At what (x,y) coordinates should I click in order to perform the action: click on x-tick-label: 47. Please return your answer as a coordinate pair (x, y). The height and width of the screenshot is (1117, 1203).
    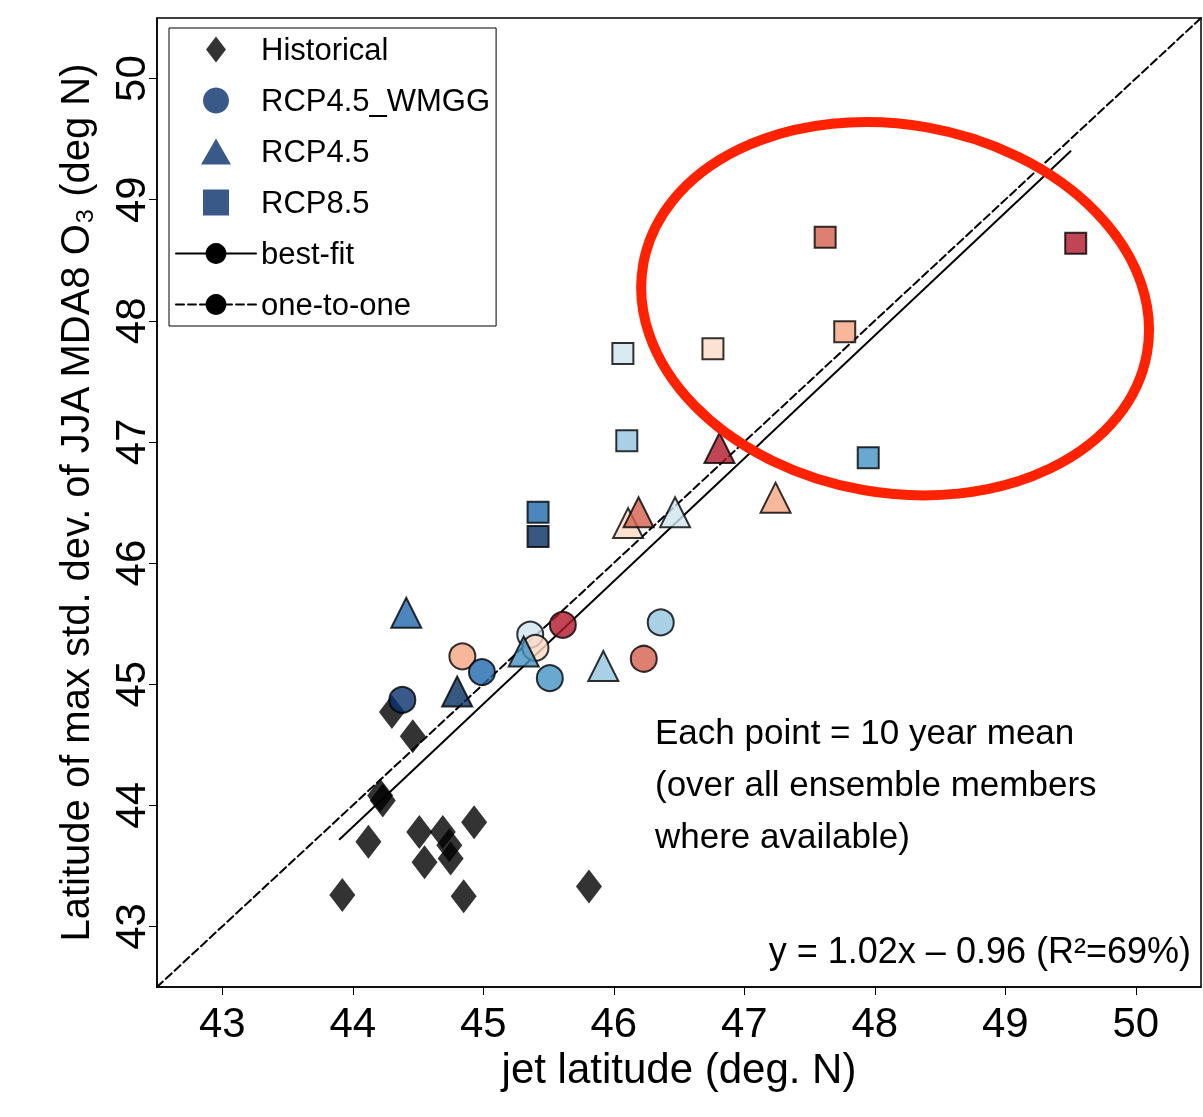
    Looking at the image, I should click on (744, 1022).